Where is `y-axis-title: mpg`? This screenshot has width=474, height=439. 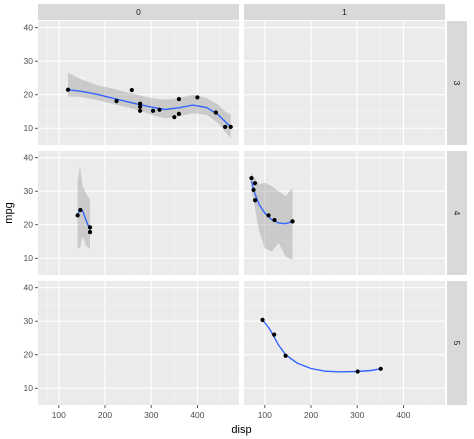 y-axis-title: mpg is located at coordinates (9, 212).